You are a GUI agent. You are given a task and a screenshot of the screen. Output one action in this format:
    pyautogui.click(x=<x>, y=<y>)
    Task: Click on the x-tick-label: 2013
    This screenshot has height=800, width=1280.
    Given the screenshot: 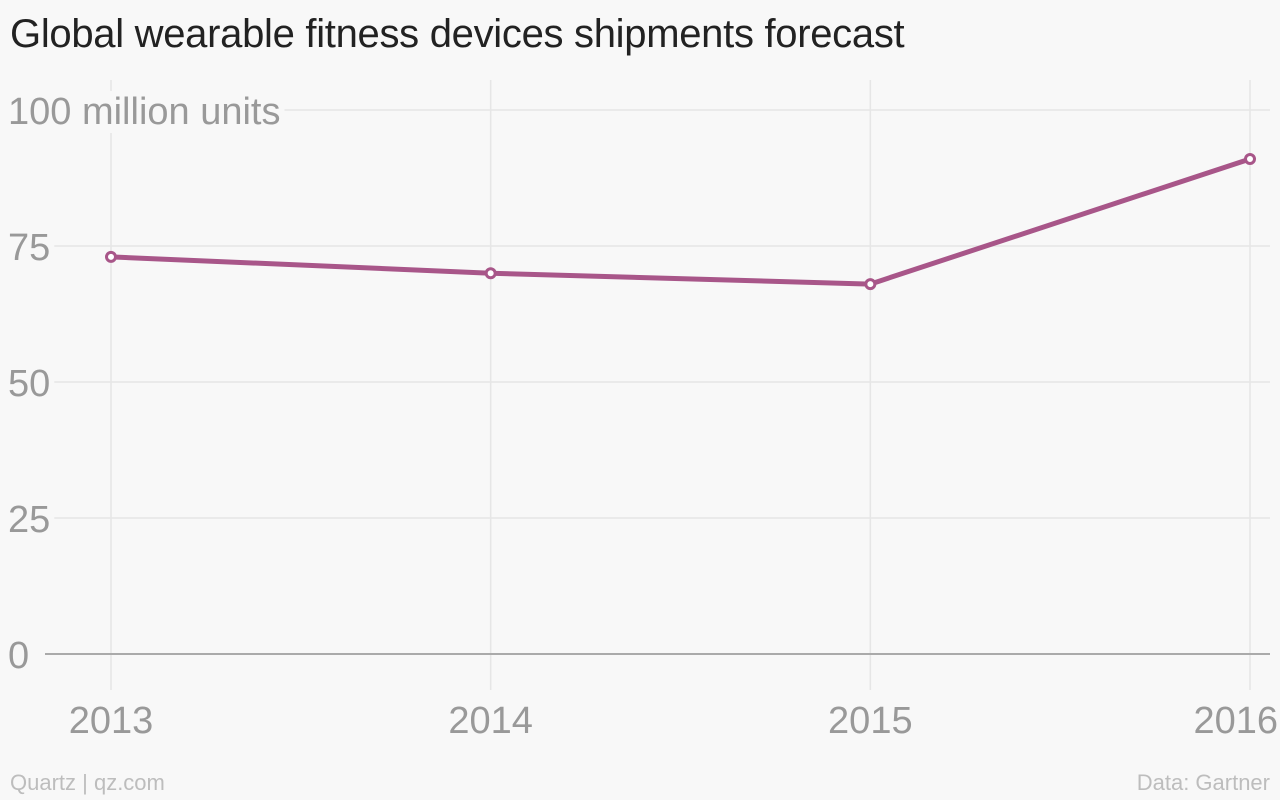 What is the action you would take?
    pyautogui.click(x=111, y=721)
    